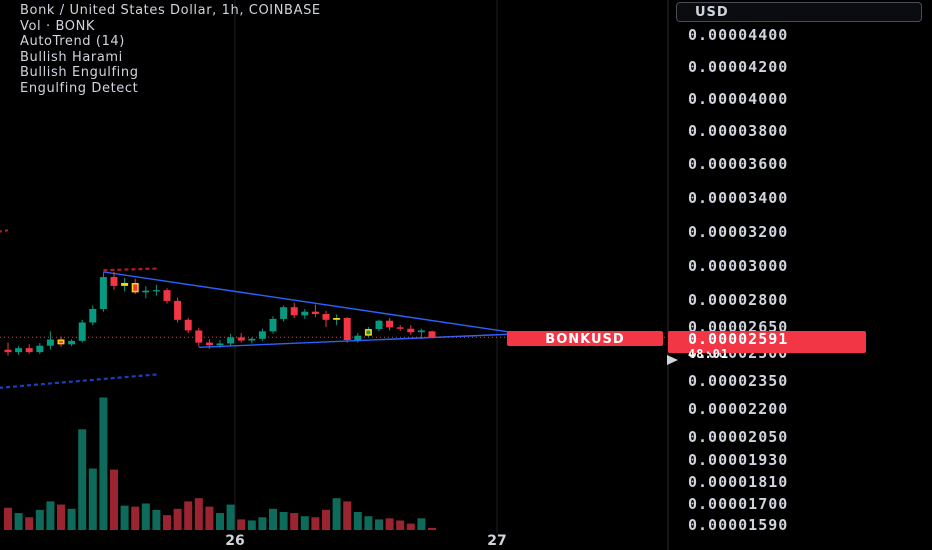  What do you see at coordinates (738, 381) in the screenshot?
I see `price-tick-label: 0.00002350` at bounding box center [738, 381].